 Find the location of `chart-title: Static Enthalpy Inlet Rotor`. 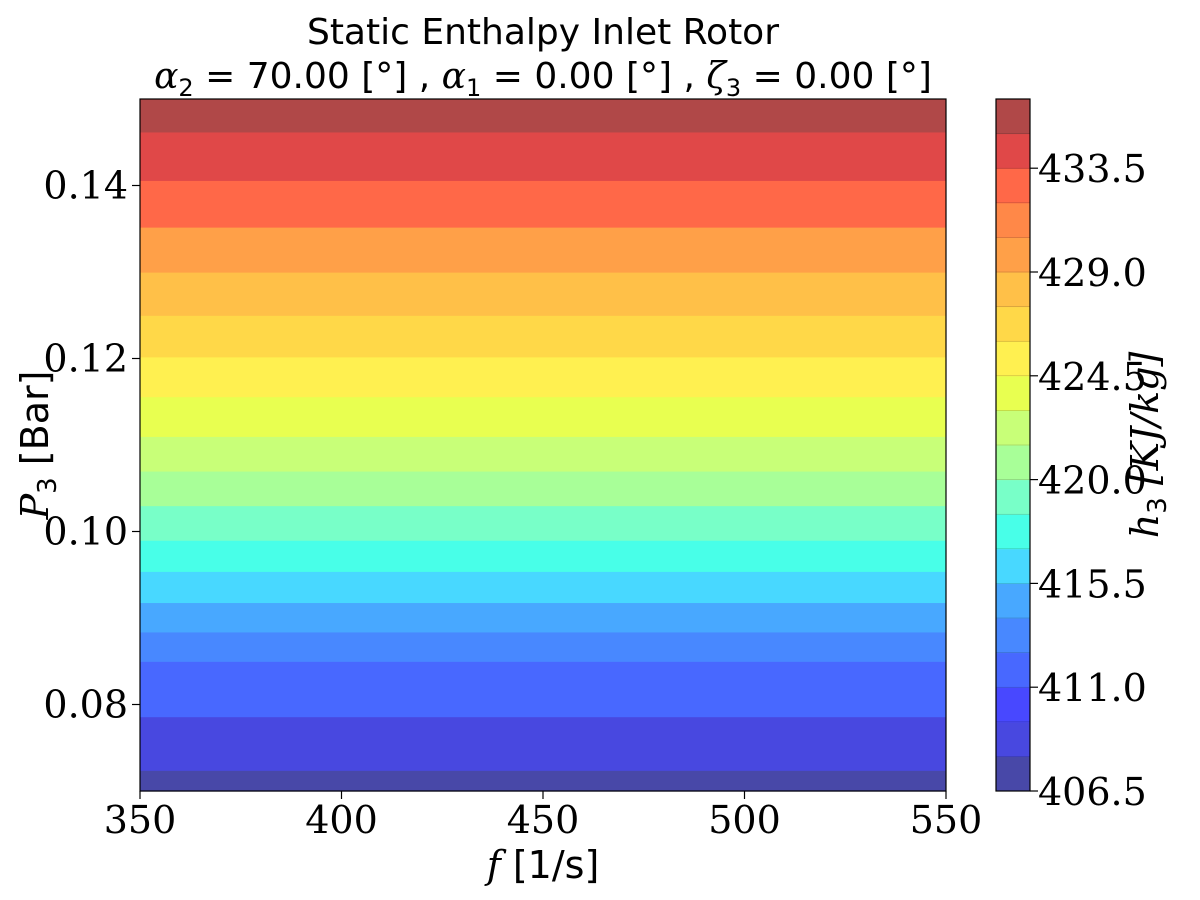

chart-title: Static Enthalpy Inlet Rotor is located at coordinates (543, 32).